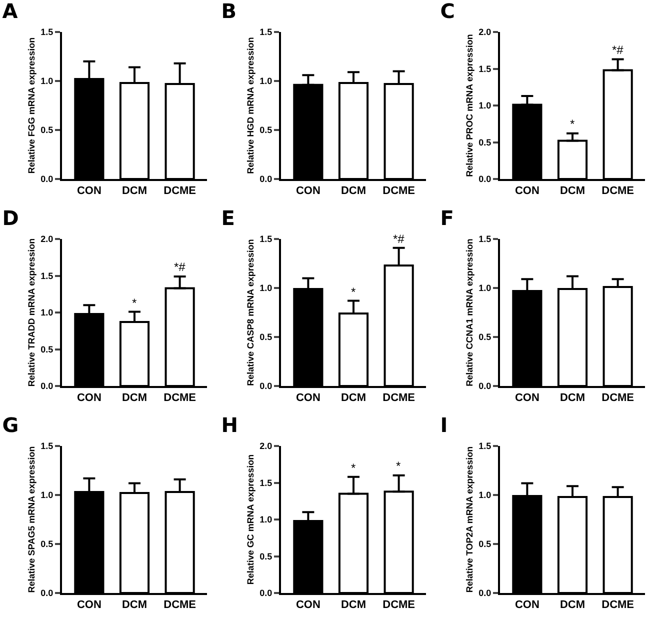 The width and height of the screenshot is (658, 621). What do you see at coordinates (228, 218) in the screenshot?
I see `chart-title: E` at bounding box center [228, 218].